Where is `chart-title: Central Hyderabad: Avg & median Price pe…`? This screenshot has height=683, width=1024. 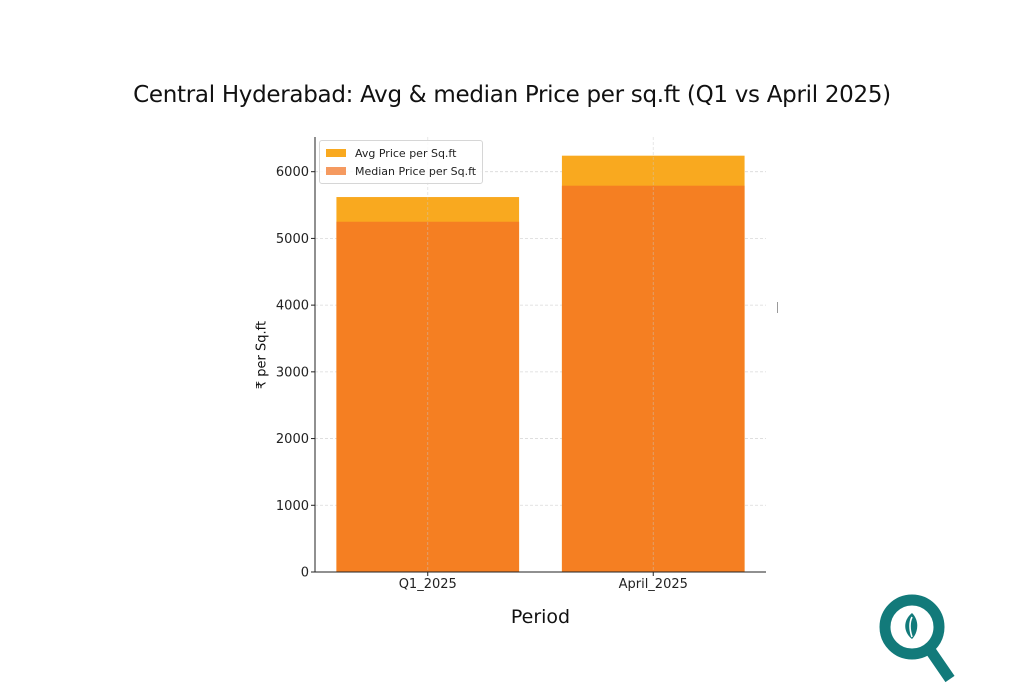
chart-title: Central Hyderabad: Avg & median Price pe… is located at coordinates (512, 95).